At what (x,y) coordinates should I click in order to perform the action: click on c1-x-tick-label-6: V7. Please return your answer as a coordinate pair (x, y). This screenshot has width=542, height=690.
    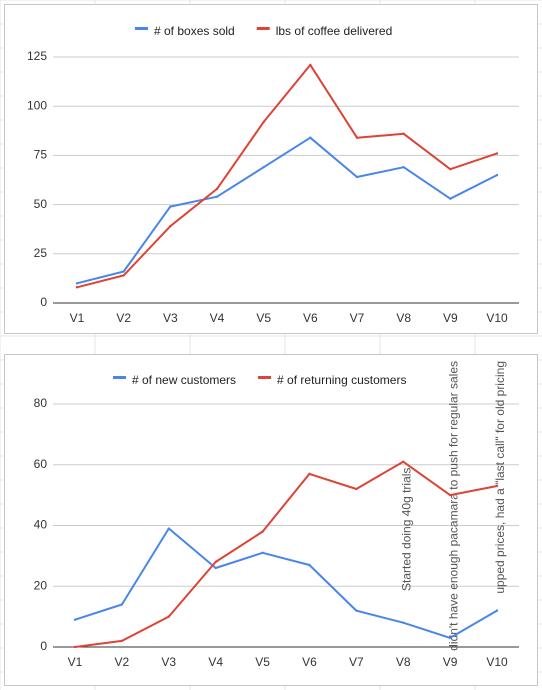
    Looking at the image, I should click on (357, 318).